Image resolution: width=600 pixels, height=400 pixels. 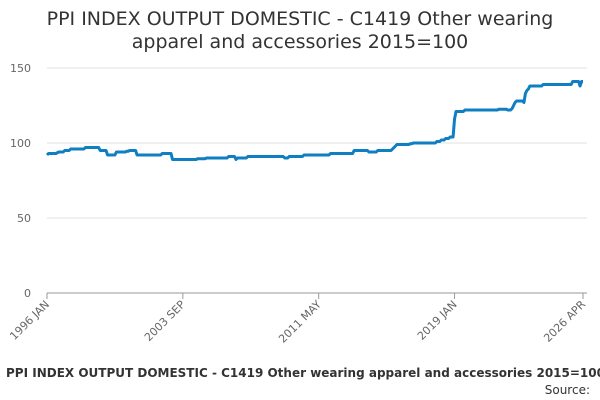 I want to click on x-tick-label: 1996 JAN, so click(x=29, y=320).